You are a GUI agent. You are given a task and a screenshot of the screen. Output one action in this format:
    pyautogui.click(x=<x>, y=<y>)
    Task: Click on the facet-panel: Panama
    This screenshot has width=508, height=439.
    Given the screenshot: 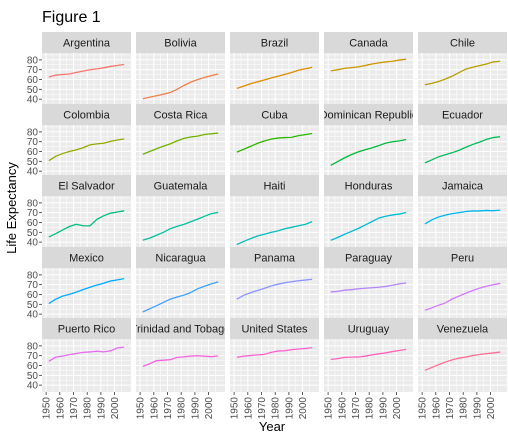 What is the action you would take?
    pyautogui.click(x=274, y=284)
    